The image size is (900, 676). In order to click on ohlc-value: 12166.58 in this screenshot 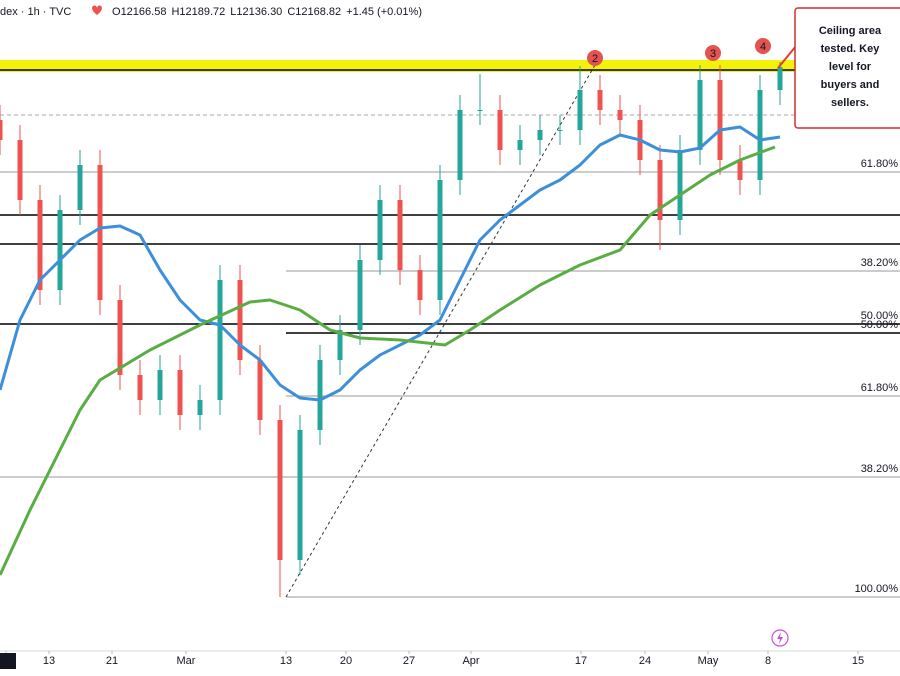, I will do `click(144, 12)`.